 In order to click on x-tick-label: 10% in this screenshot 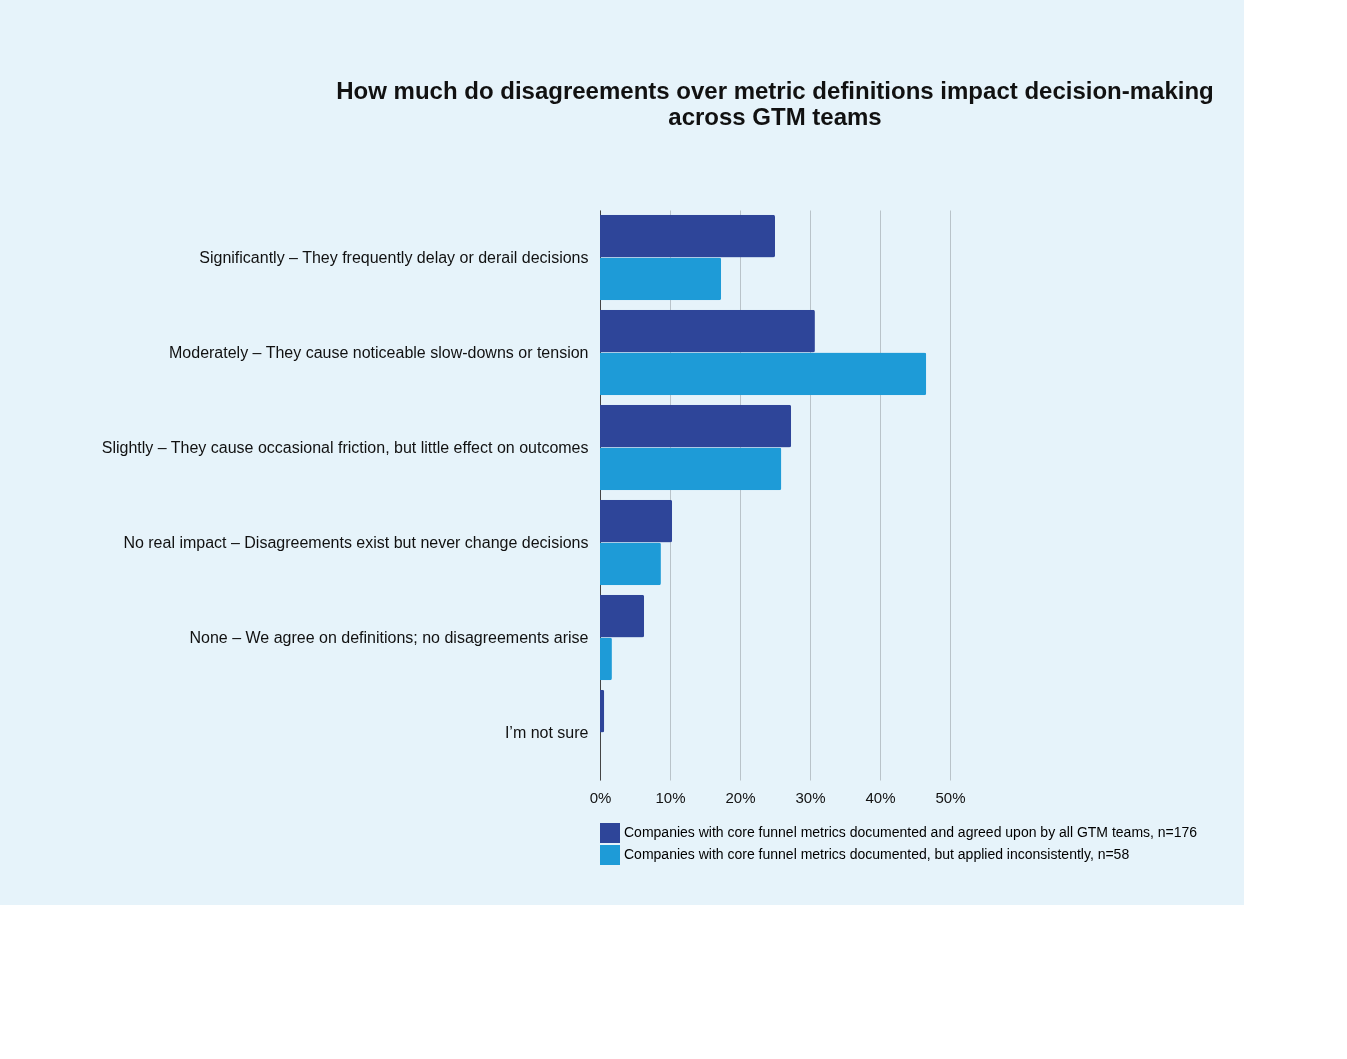, I will do `click(670, 797)`.